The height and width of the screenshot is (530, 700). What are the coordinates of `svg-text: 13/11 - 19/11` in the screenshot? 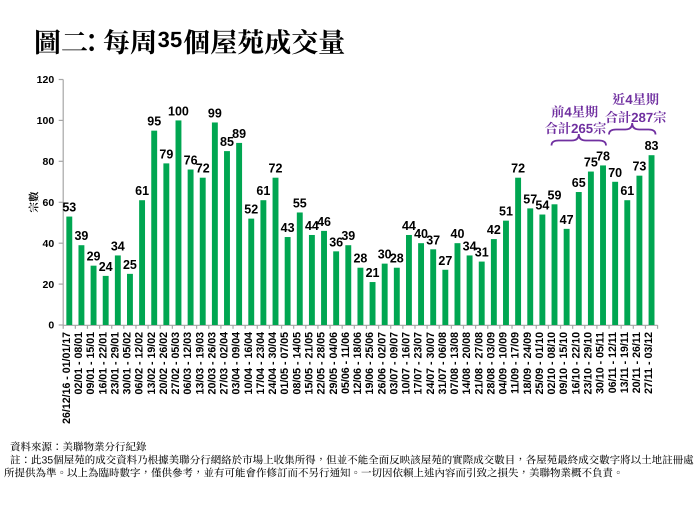 It's located at (625, 362).